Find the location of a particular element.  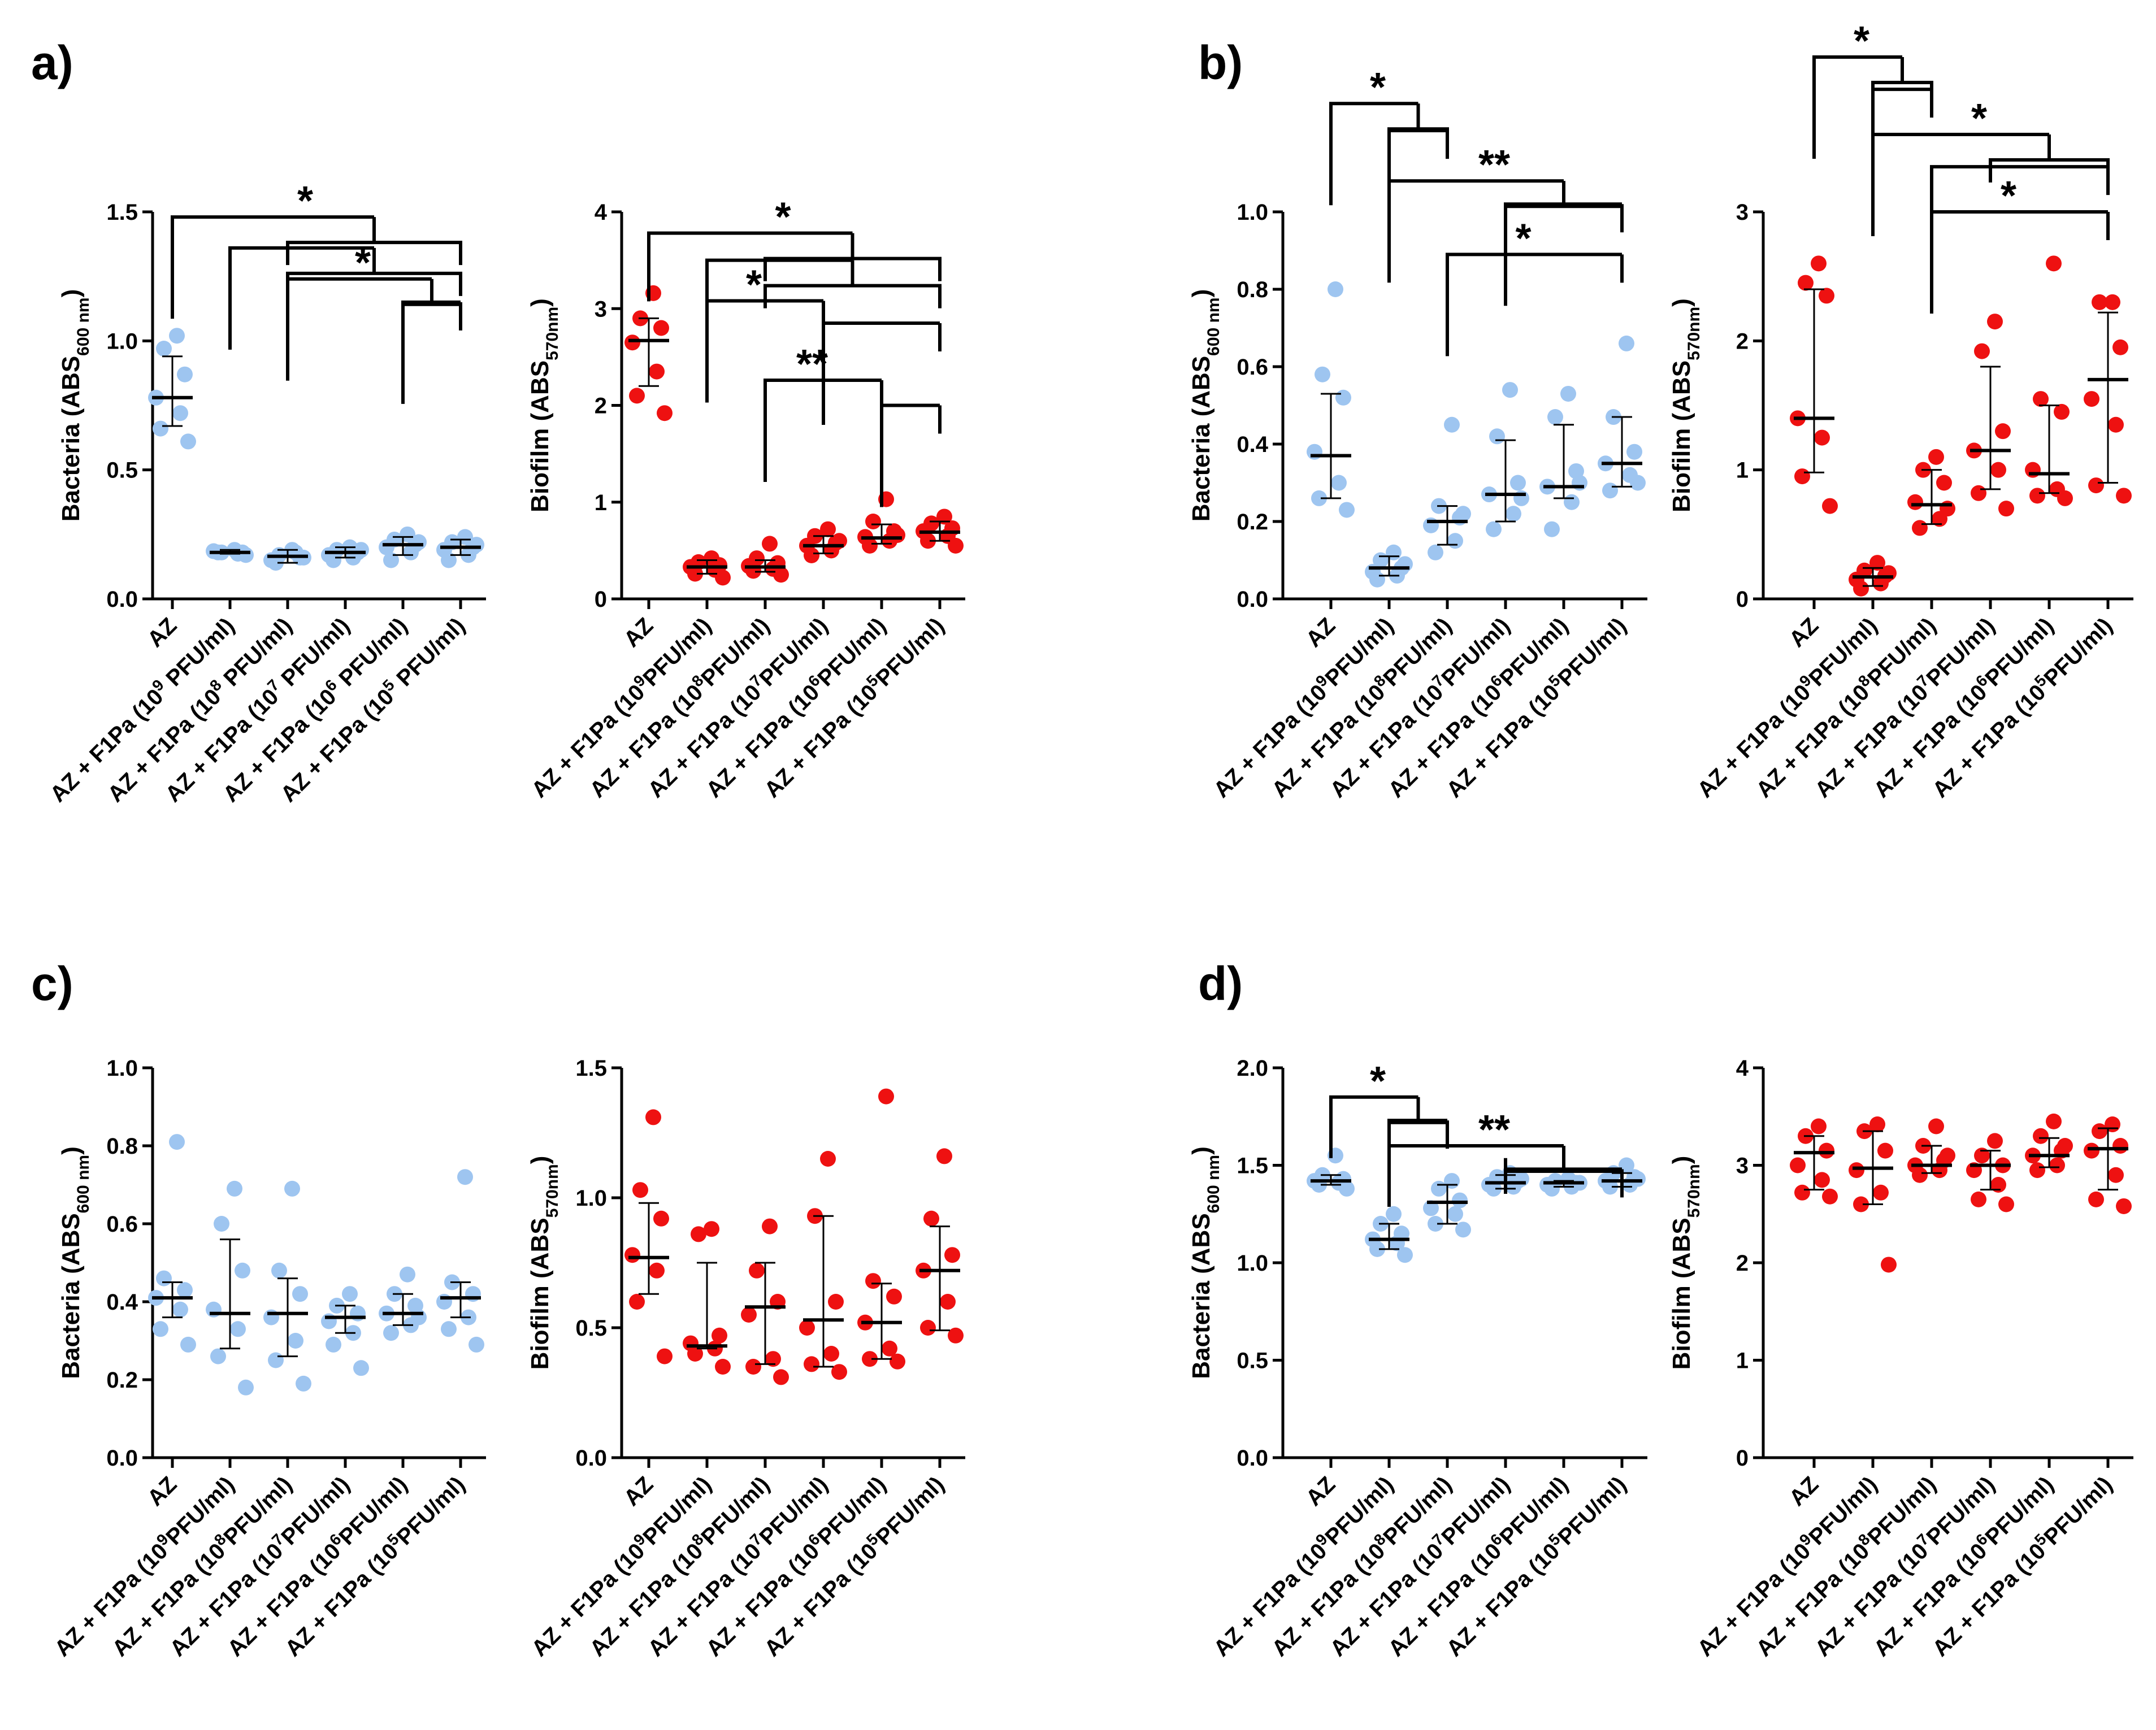

y-tick-label: 0.8 is located at coordinates (122, 1146).